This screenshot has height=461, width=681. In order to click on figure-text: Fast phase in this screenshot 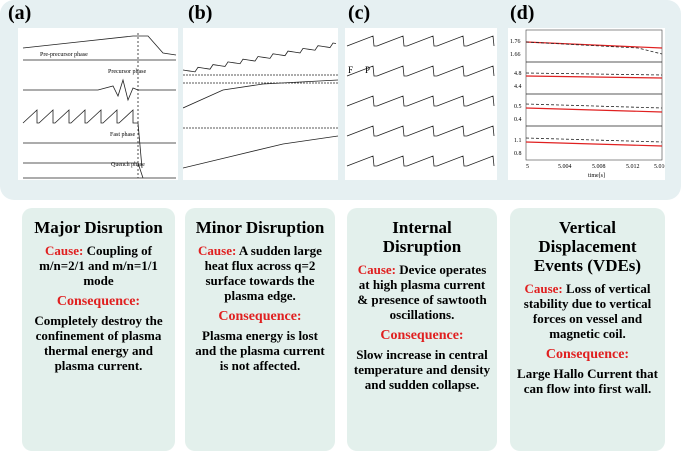, I will do `click(123, 135)`.